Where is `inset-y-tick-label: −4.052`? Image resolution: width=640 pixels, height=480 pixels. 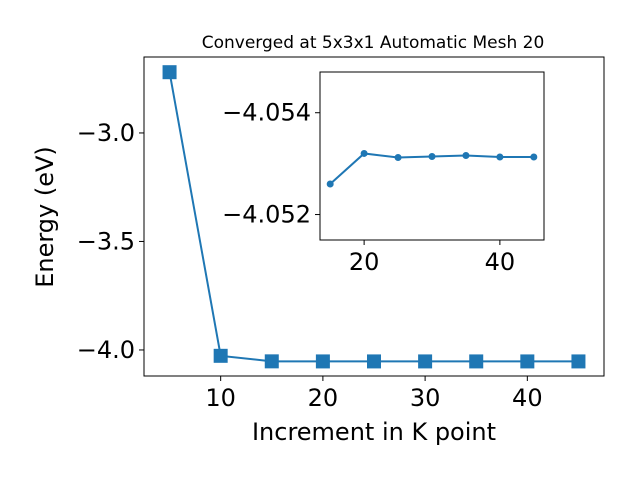 inset-y-tick-label: −4.052 is located at coordinates (266, 215).